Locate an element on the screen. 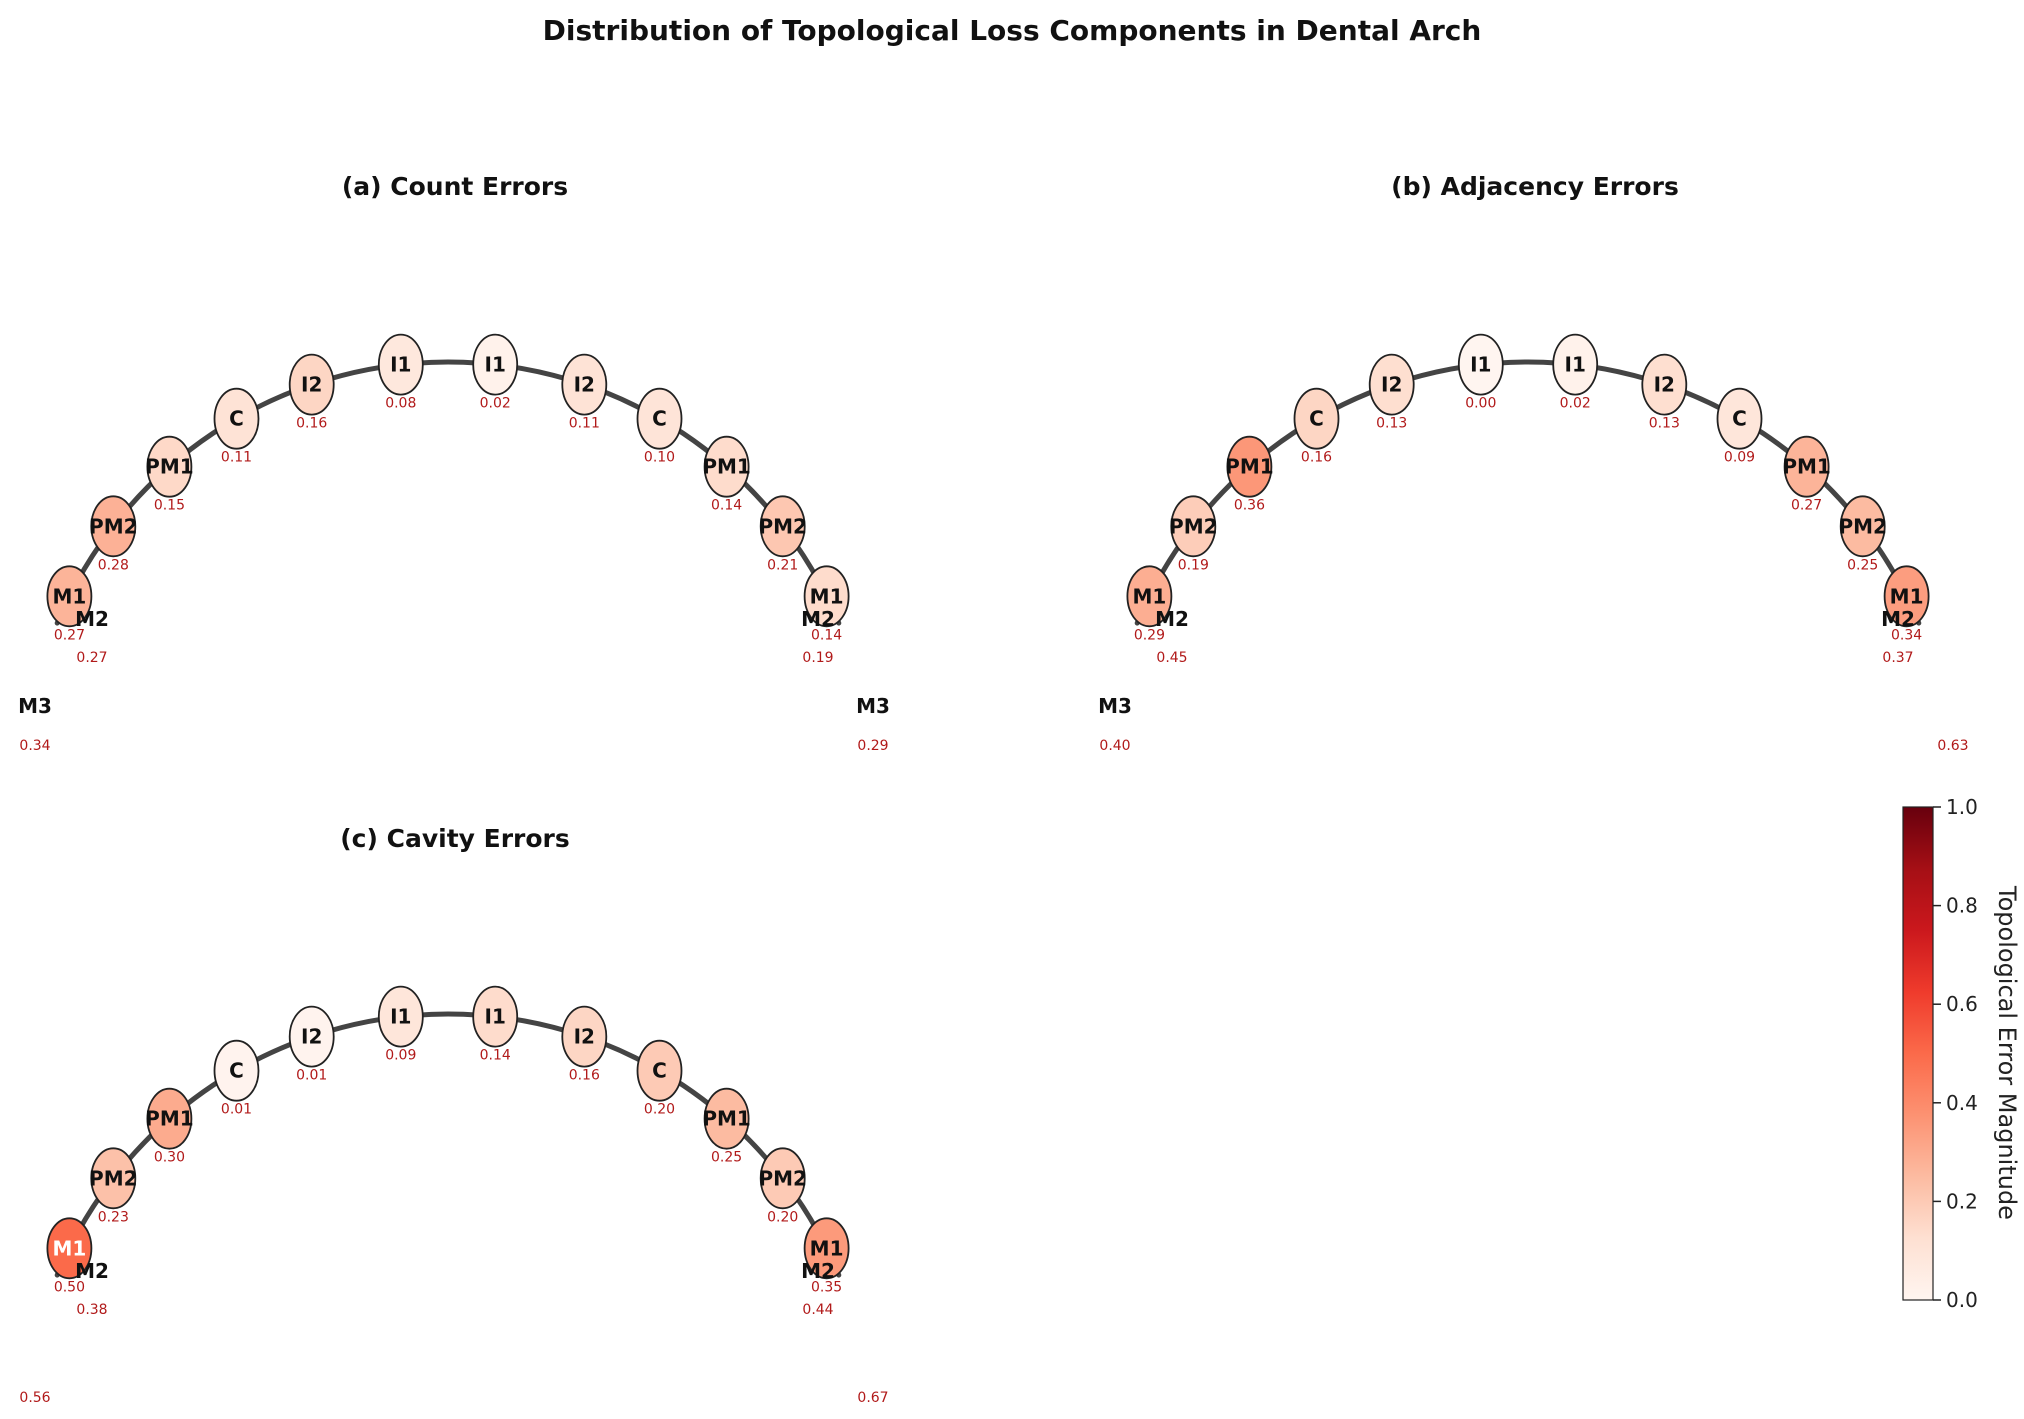 This screenshot has width=2024, height=1419. outer-tooth-value: 0.37 is located at coordinates (1897, 658).